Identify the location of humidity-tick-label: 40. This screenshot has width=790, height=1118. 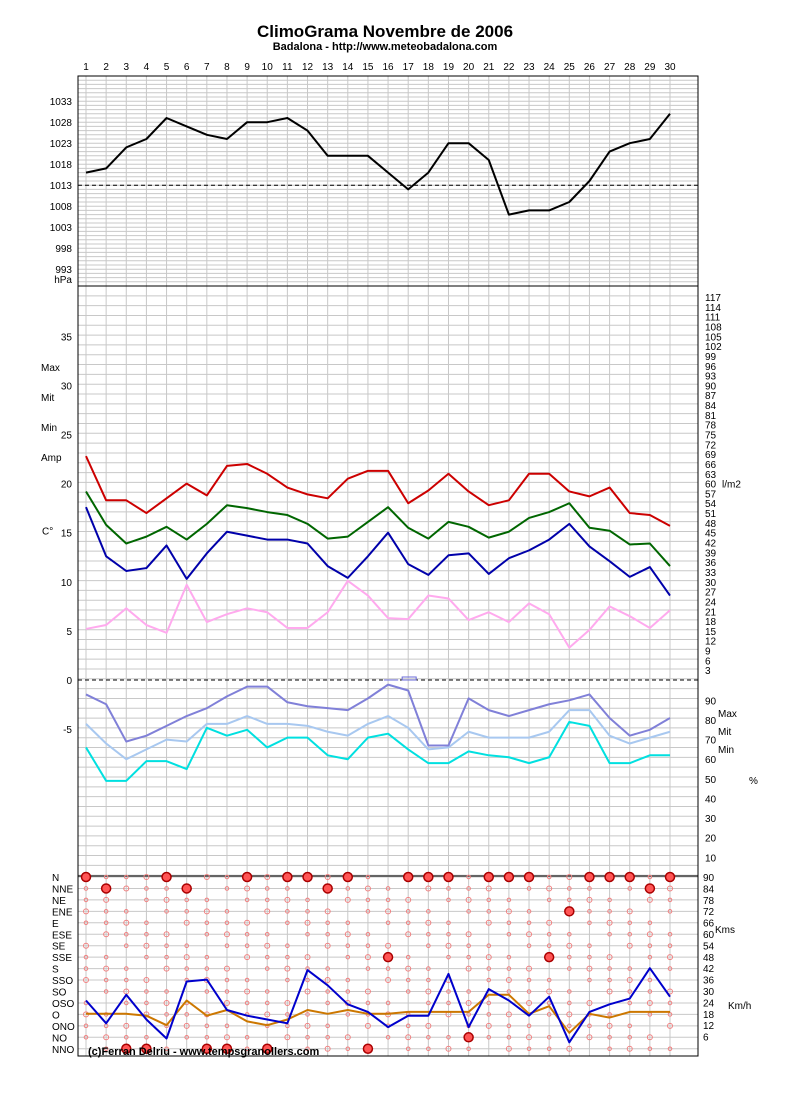
(711, 799).